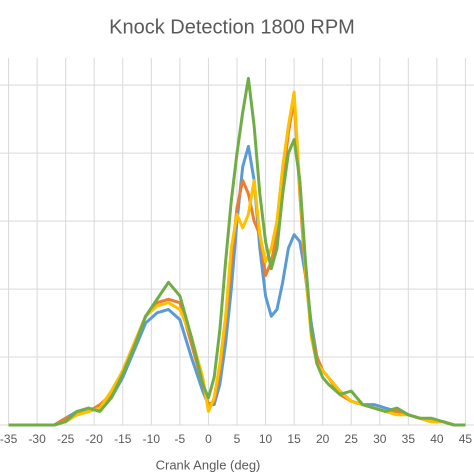  What do you see at coordinates (266, 439) in the screenshot?
I see `x-tick-label: 10` at bounding box center [266, 439].